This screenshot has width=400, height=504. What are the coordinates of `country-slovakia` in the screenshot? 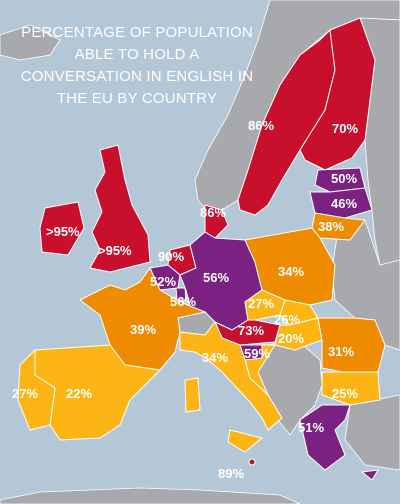 It's located at (299, 312).